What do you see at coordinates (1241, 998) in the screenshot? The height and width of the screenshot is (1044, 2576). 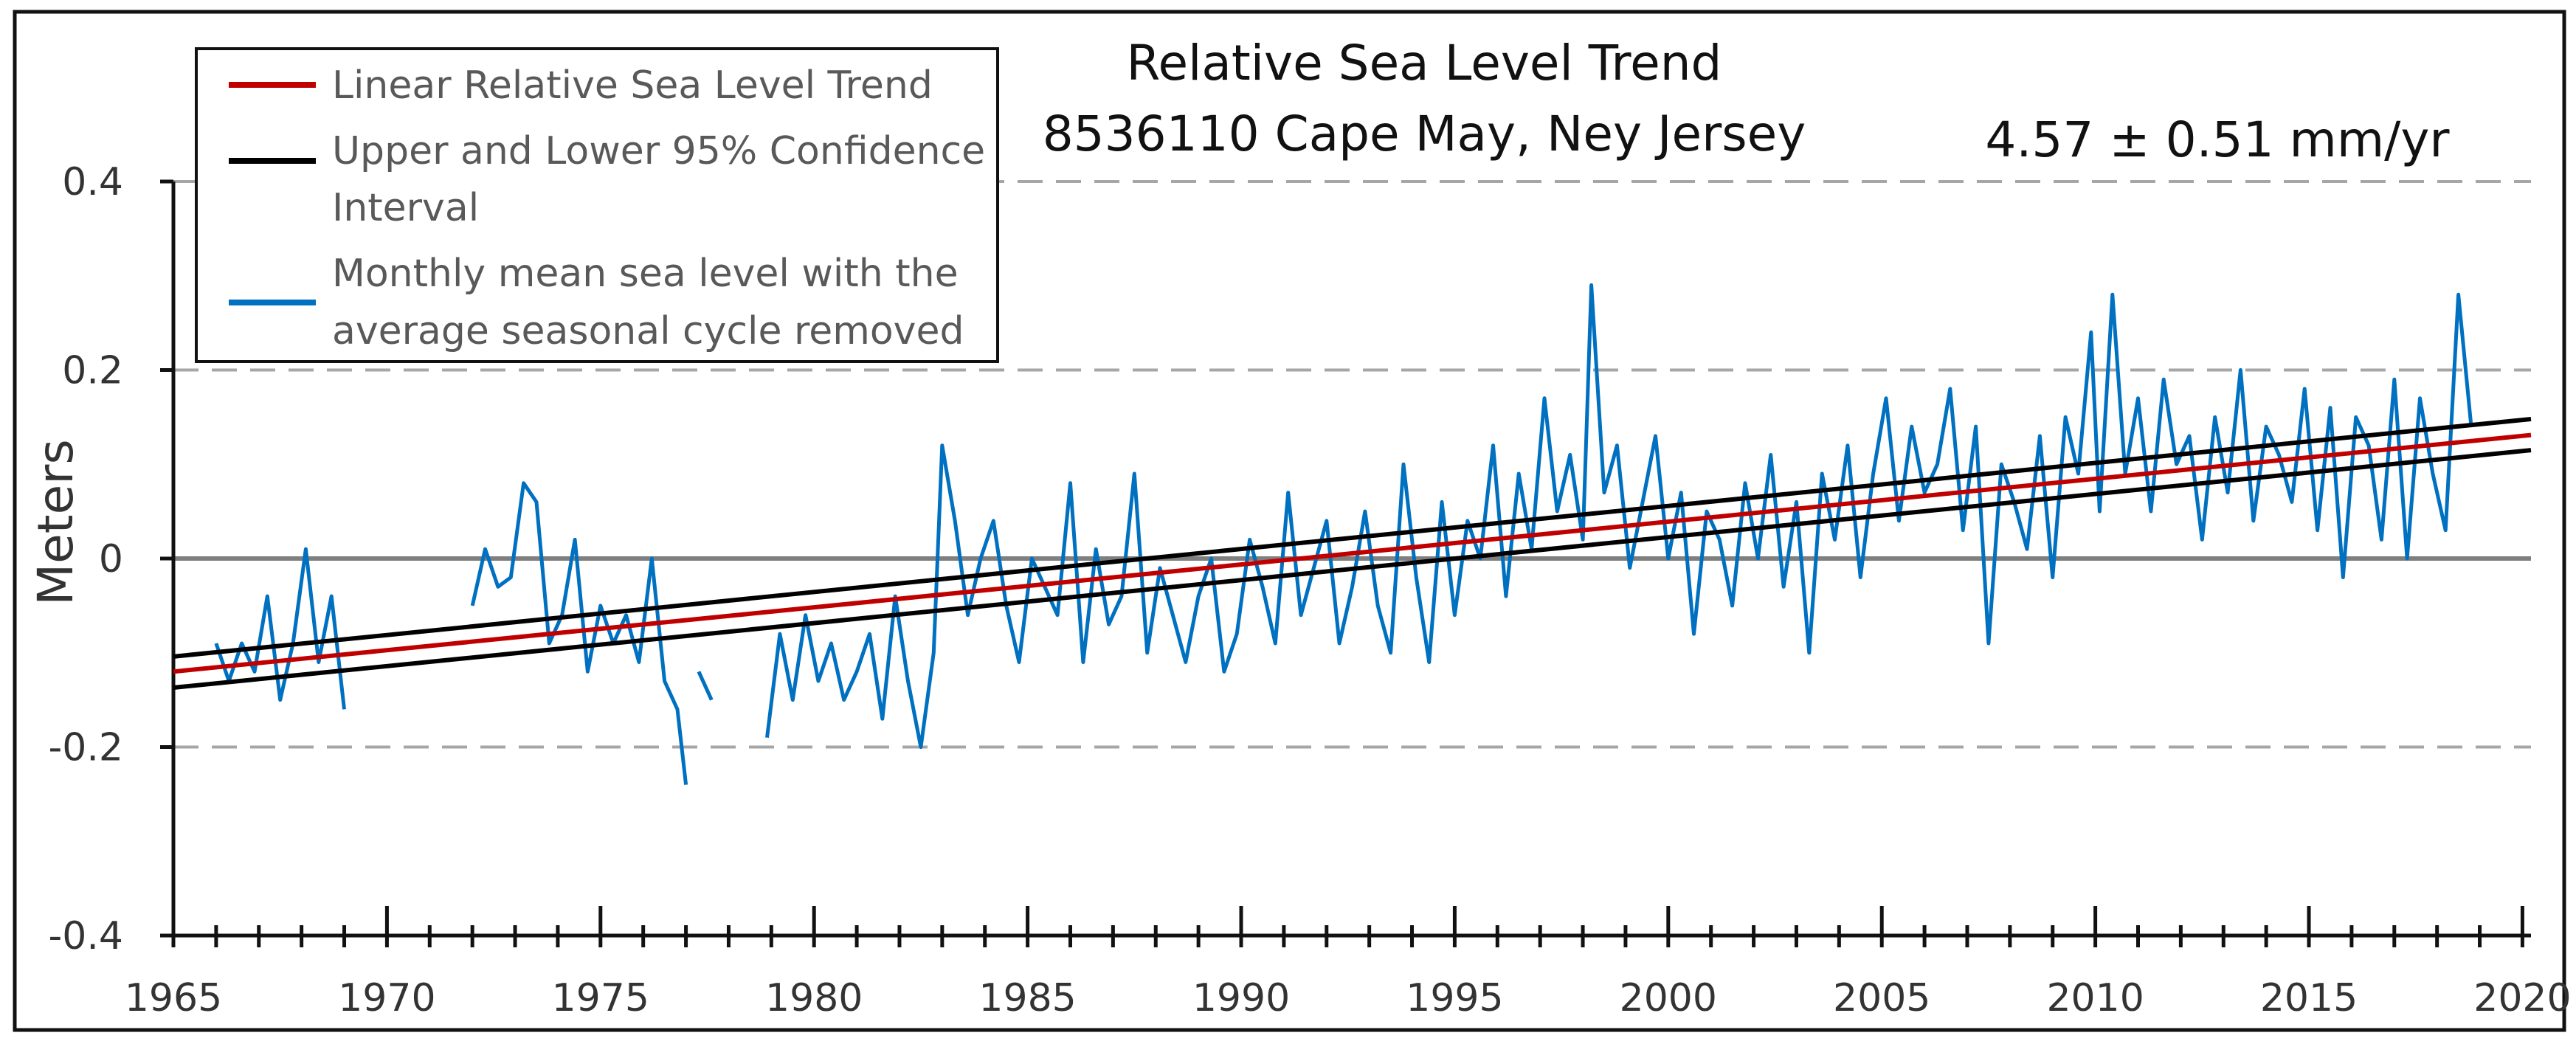 I see `x-tick-label: 1990` at bounding box center [1241, 998].